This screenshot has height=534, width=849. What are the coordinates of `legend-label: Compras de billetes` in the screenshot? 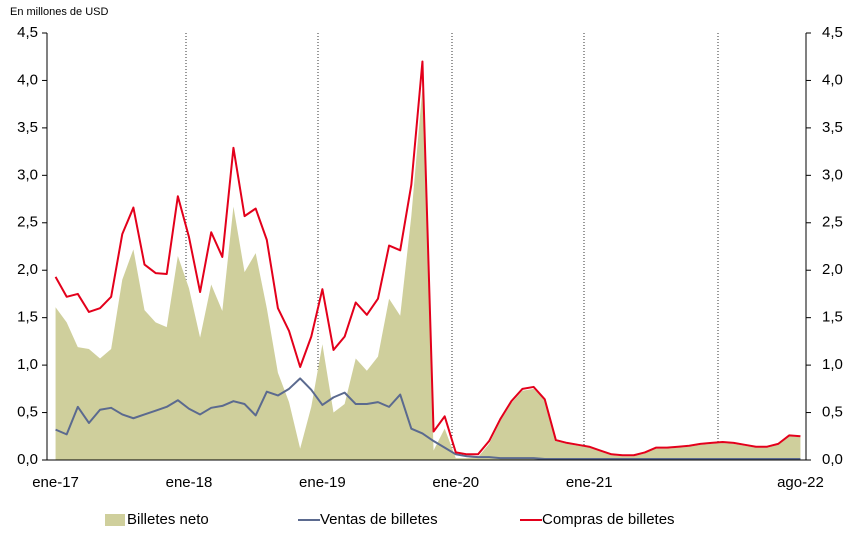 It's located at (608, 519).